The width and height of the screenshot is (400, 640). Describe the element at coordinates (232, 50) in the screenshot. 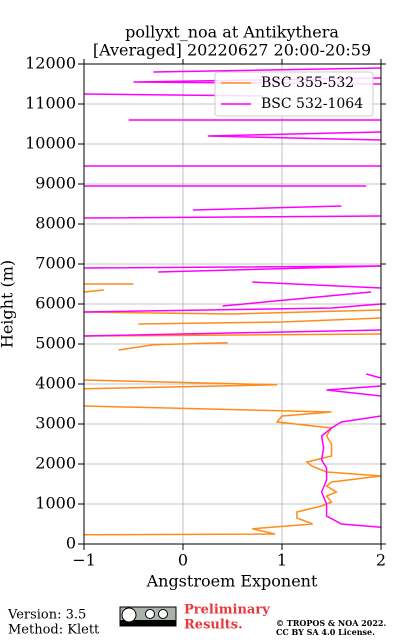

I see `chart-subtitle: [Averaged] 20220627 20:00-20:59` at that location.